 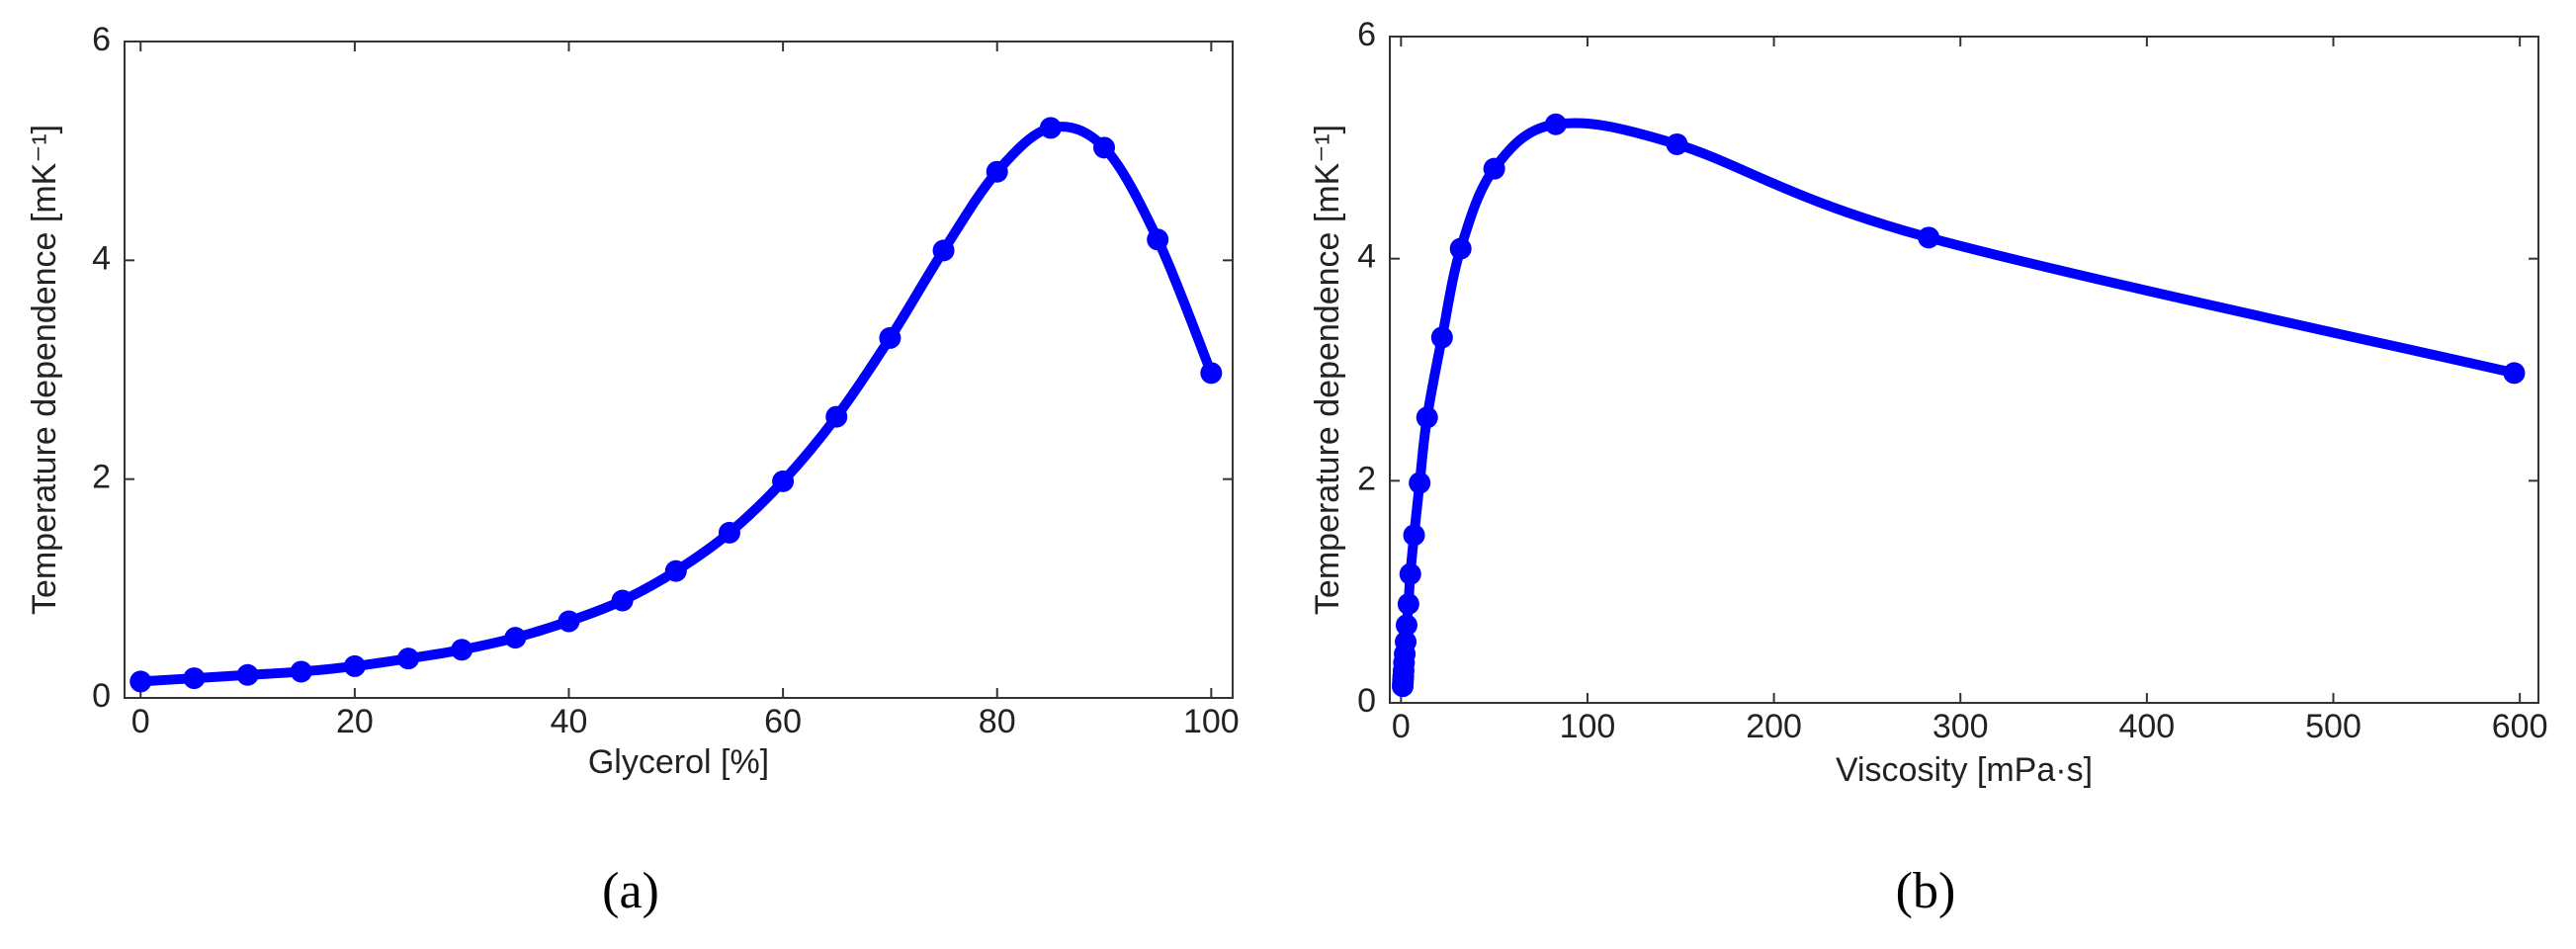 I want to click on caption: (b), so click(x=1926, y=891).